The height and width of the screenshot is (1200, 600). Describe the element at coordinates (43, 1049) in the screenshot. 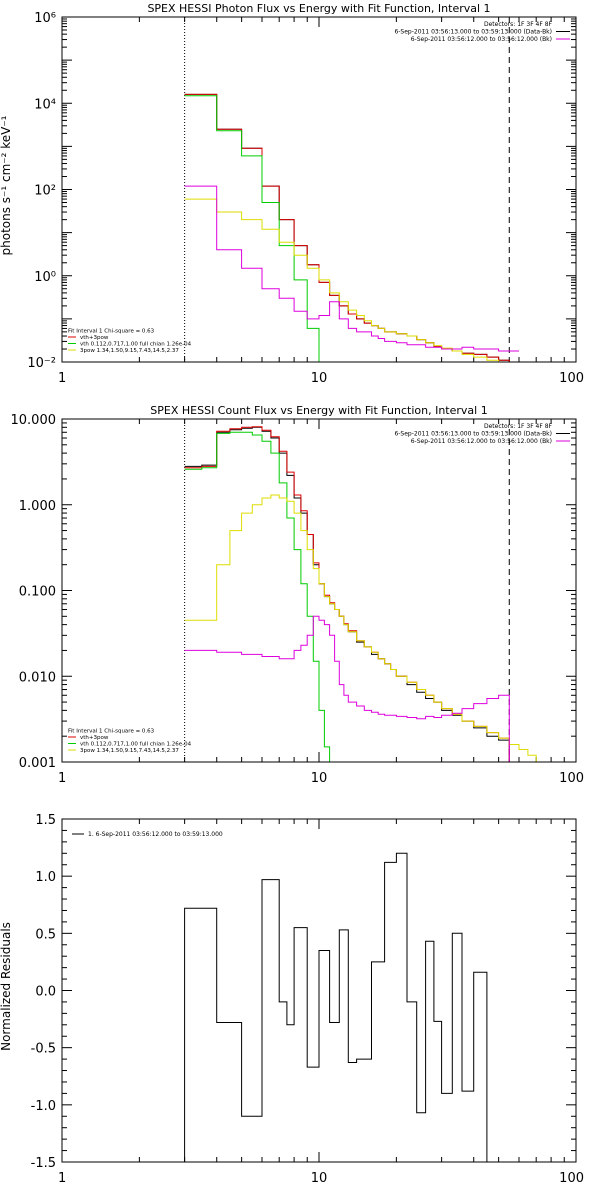

I see `y-tick-label: -0.5` at that location.